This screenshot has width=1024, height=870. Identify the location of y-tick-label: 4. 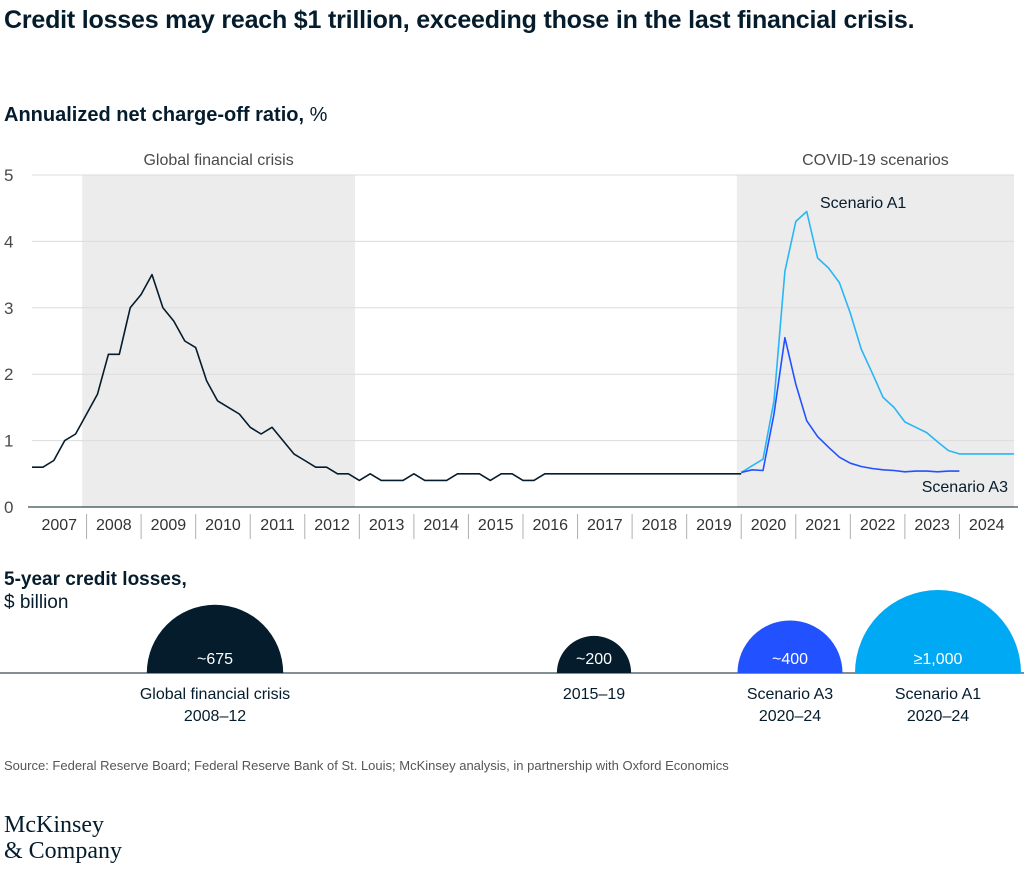
(8, 241).